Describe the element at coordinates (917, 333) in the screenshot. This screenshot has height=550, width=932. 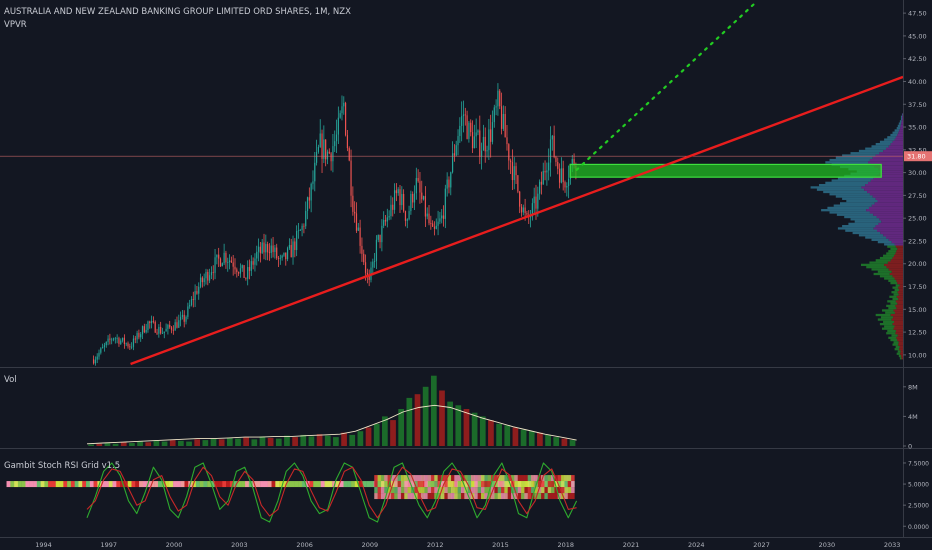
I see `price-axis-label: 12.50` at that location.